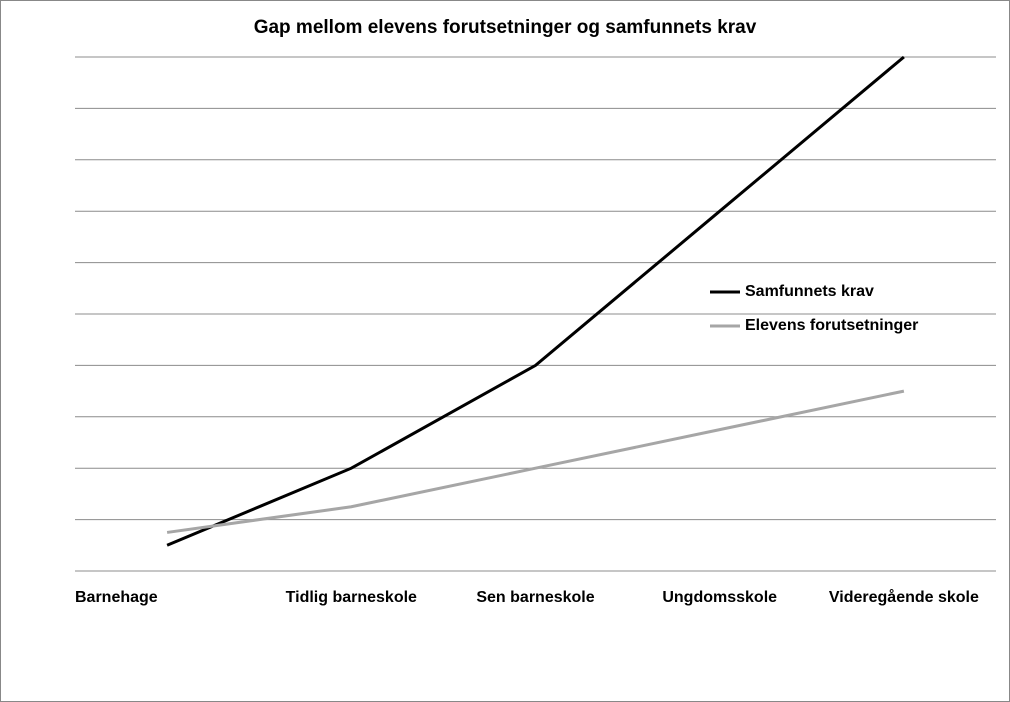 The width and height of the screenshot is (1010, 702). Describe the element at coordinates (904, 597) in the screenshot. I see `x-tick-label: Videregående skole` at that location.